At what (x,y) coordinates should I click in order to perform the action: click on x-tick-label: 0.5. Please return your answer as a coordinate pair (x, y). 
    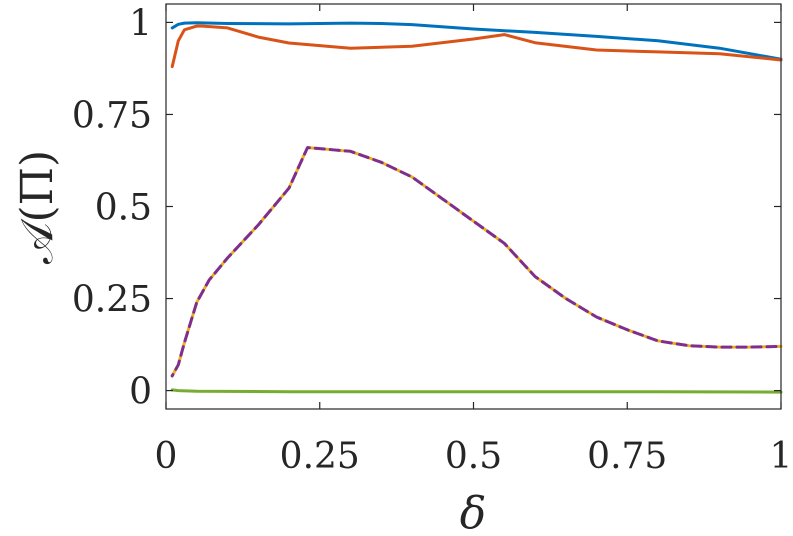
    Looking at the image, I should click on (473, 456).